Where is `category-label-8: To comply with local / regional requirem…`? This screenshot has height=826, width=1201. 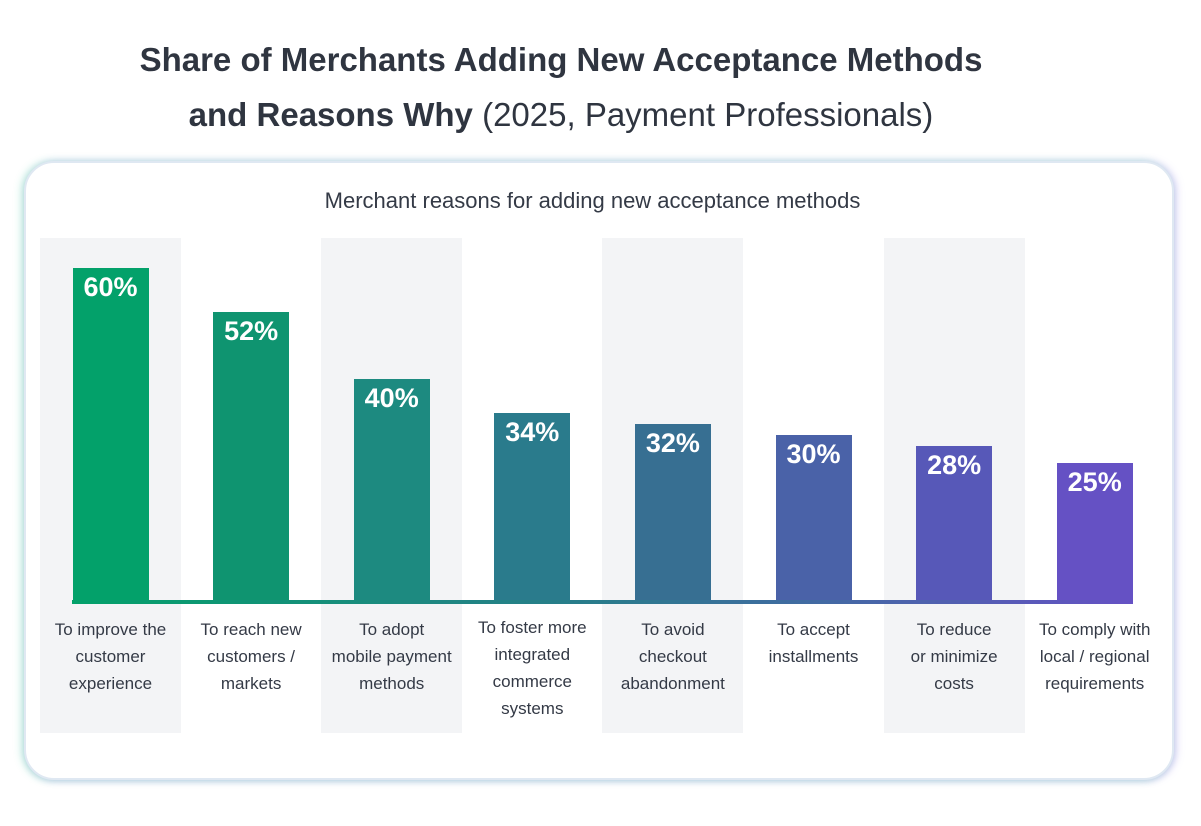
category-label-8: To comply with local / regional requirem… is located at coordinates (1094, 656).